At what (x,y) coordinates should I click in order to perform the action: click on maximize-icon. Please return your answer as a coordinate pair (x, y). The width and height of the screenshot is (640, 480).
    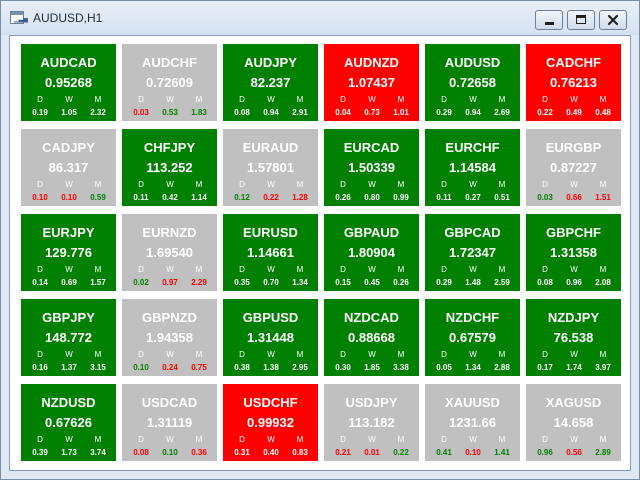
    Looking at the image, I should click on (581, 19).